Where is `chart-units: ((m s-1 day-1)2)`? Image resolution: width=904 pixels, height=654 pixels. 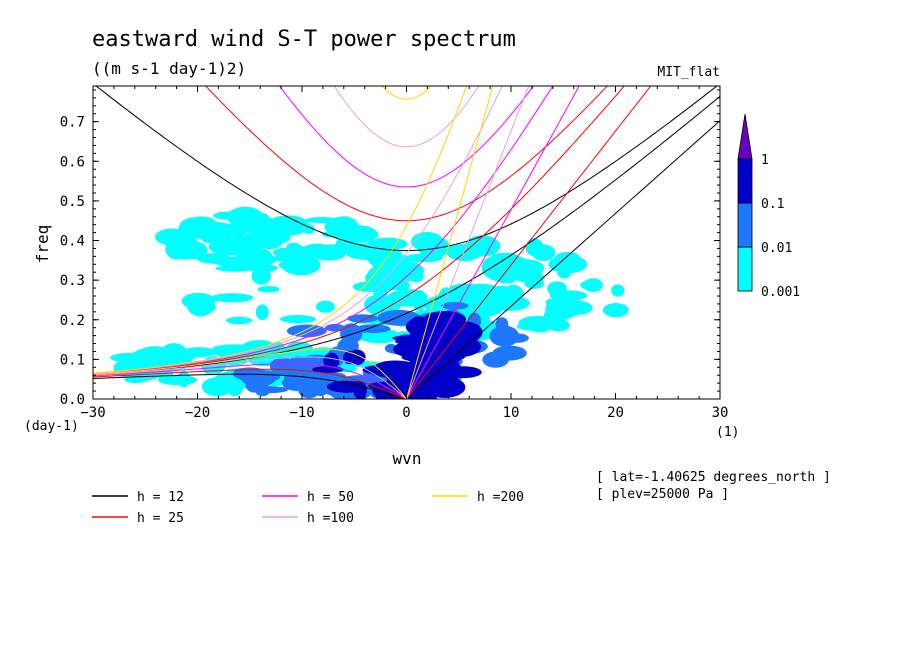 chart-units: ((m s-1 day-1)2) is located at coordinates (169, 68).